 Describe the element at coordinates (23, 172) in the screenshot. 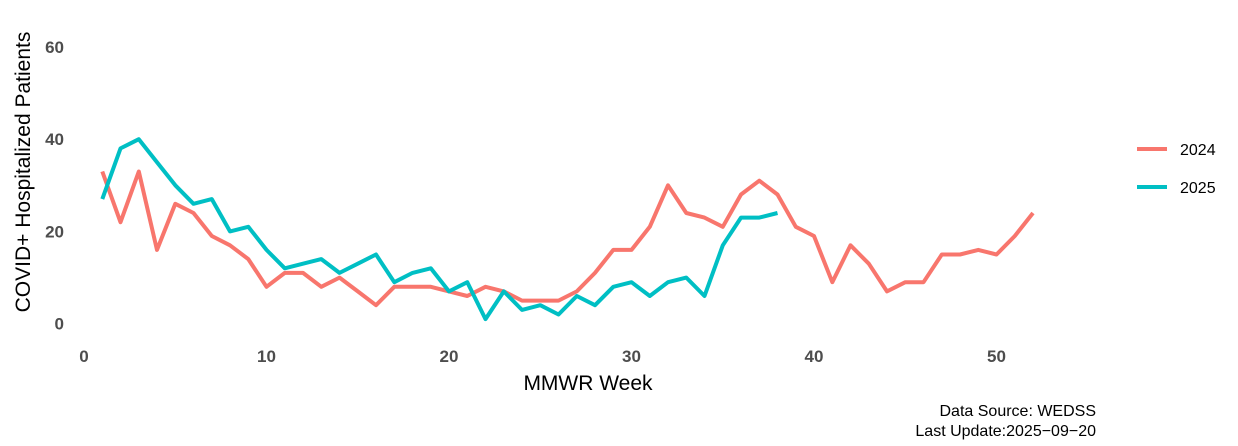

I see `y-axis-title: COVID+ Hospitalized Patients` at that location.